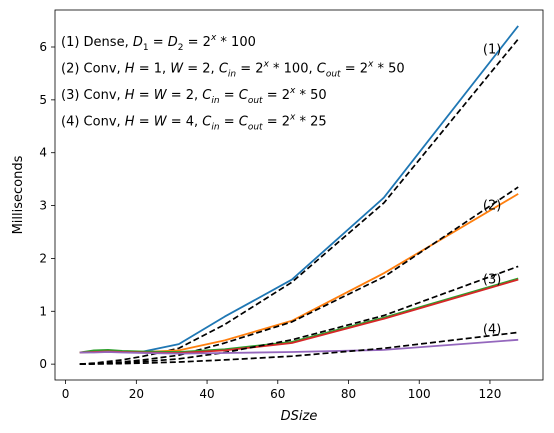 The height and width of the screenshot is (433, 554). What do you see at coordinates (299, 416) in the screenshot?
I see `x-axis-title: DSize` at bounding box center [299, 416].